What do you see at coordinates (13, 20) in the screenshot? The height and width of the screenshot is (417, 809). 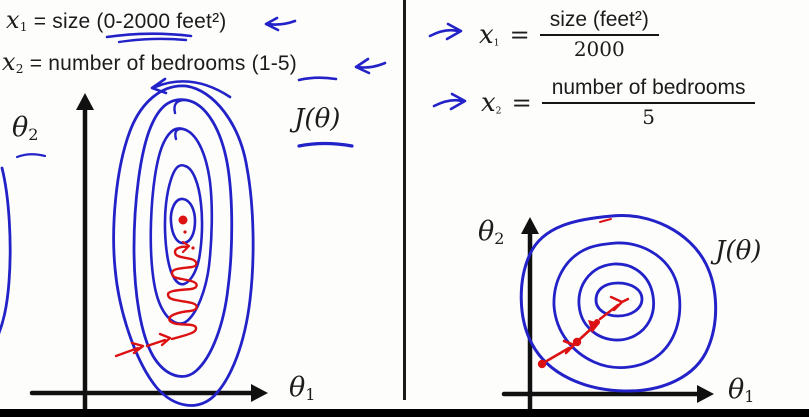 I see `feature1-var: x` at bounding box center [13, 20].